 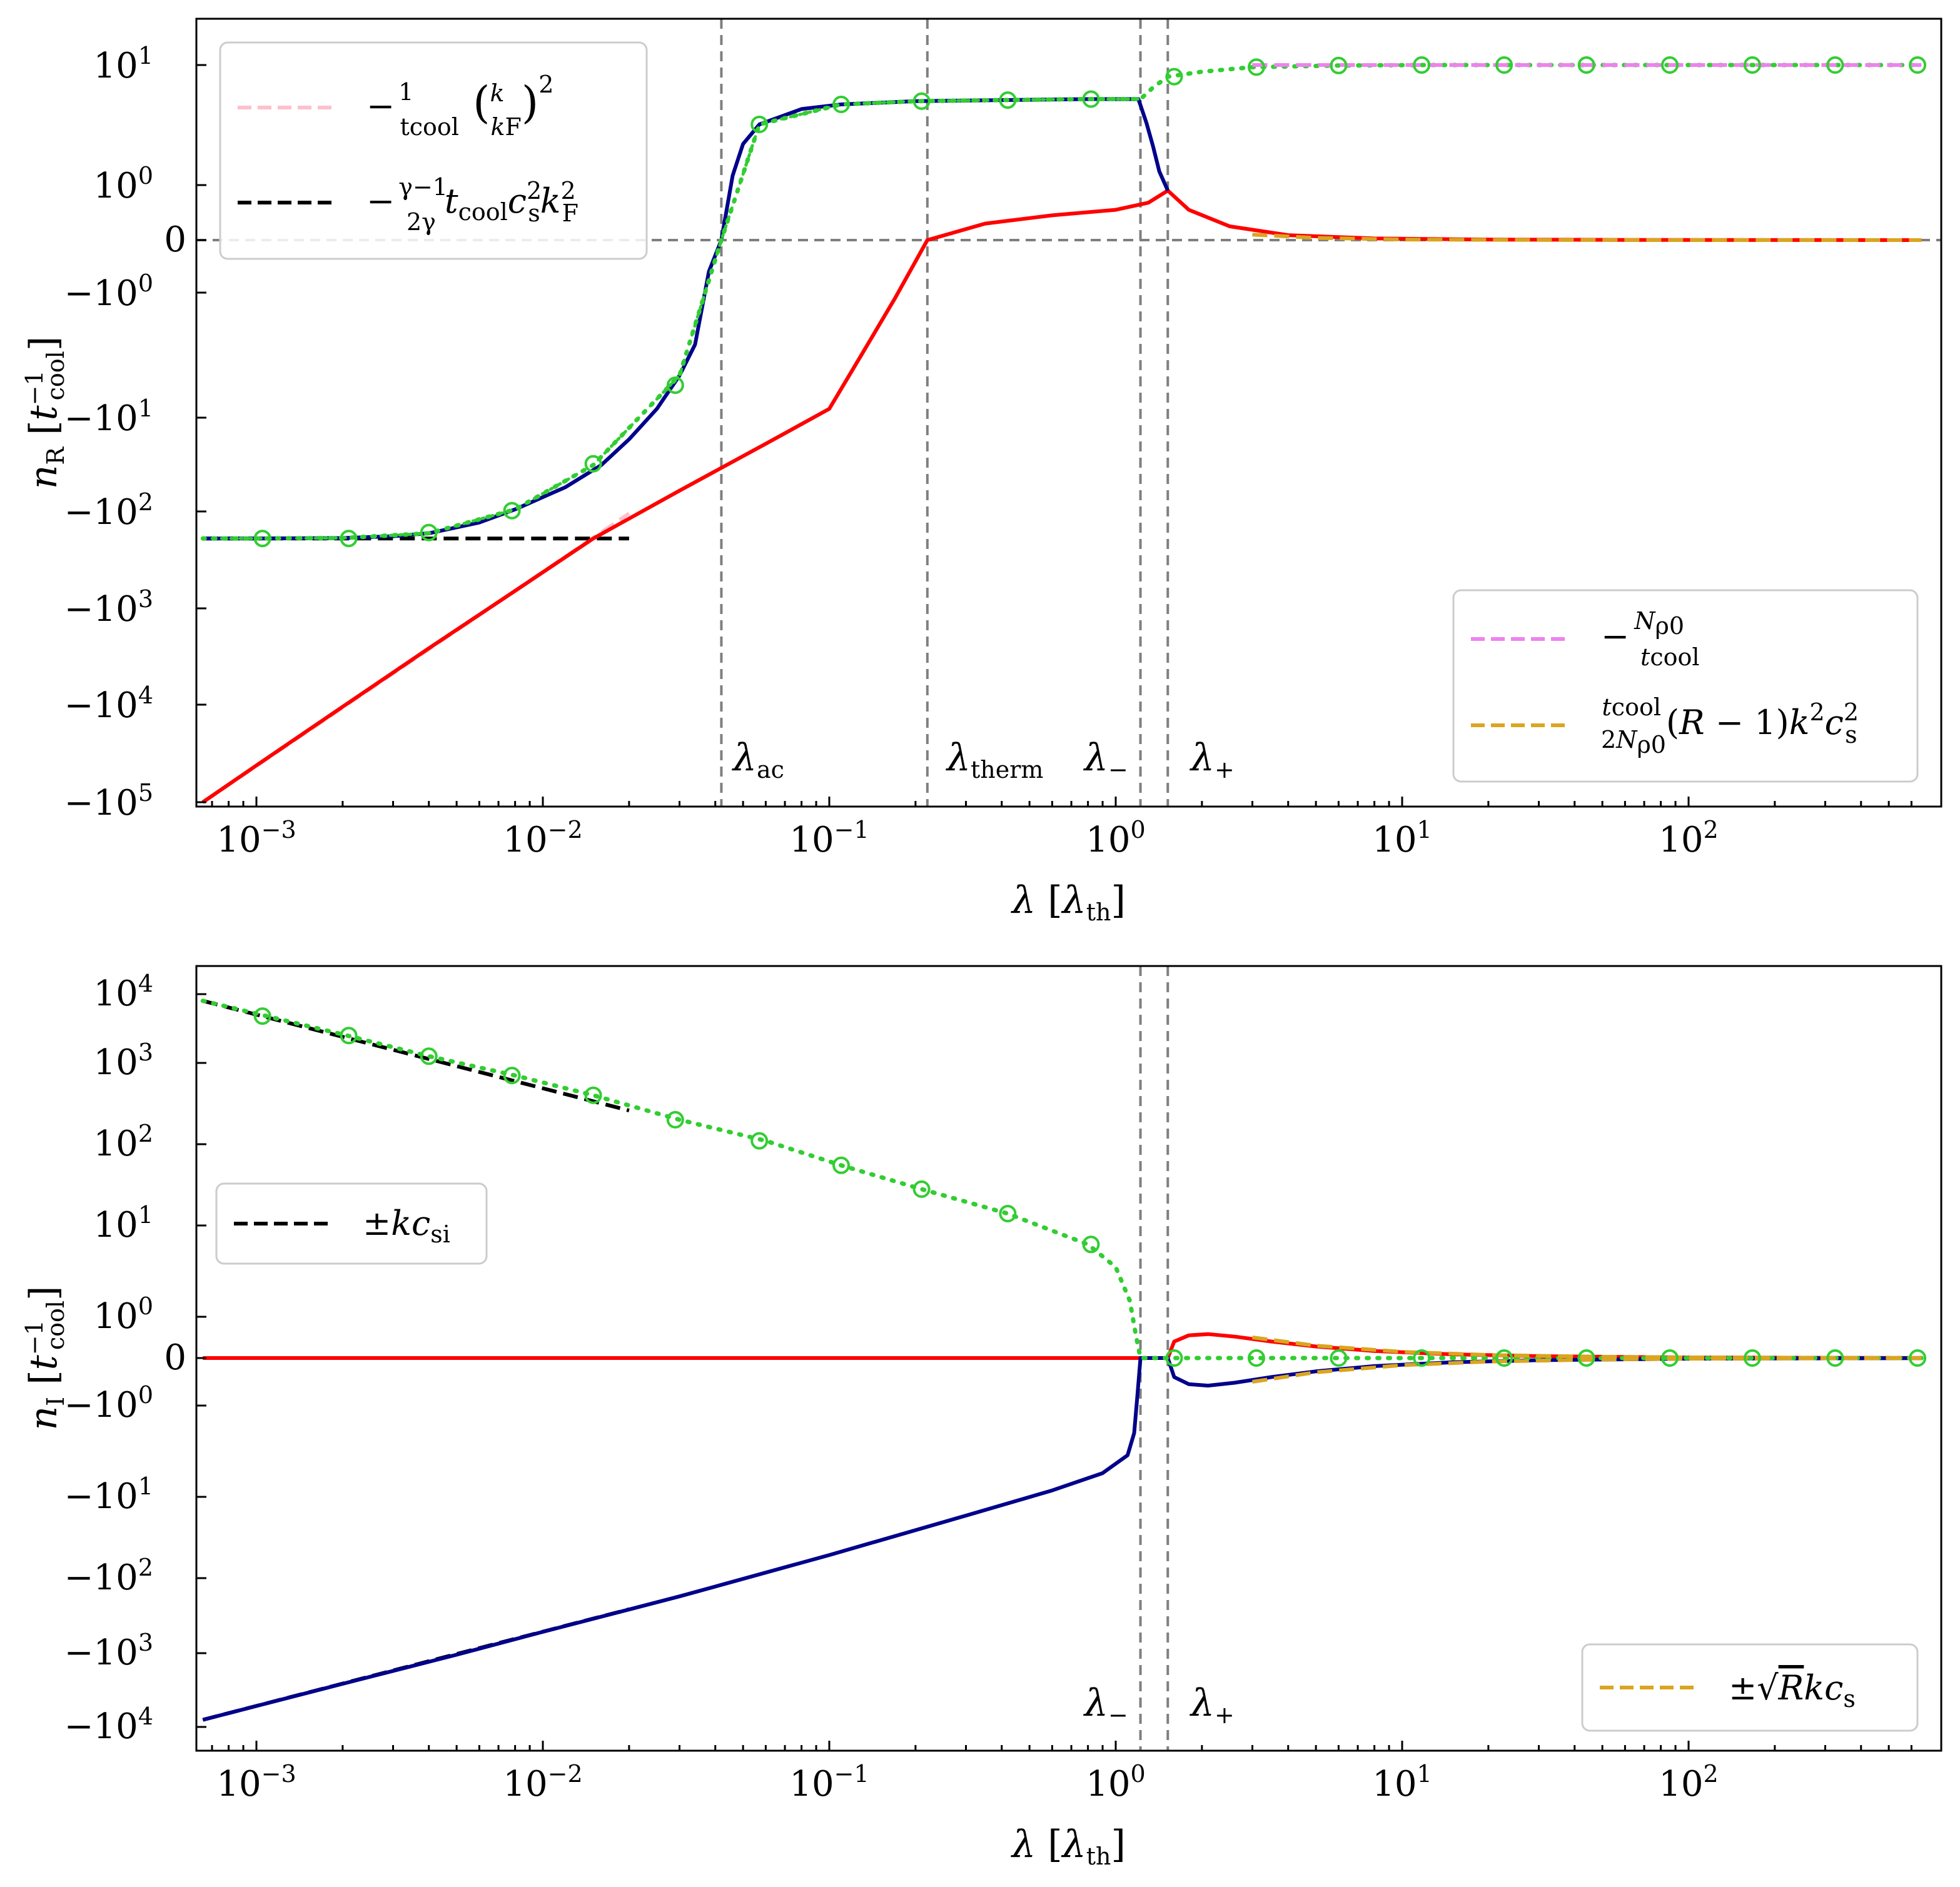 I want to click on bottom-xtick-label: 10⁻³, so click(x=256, y=1782).